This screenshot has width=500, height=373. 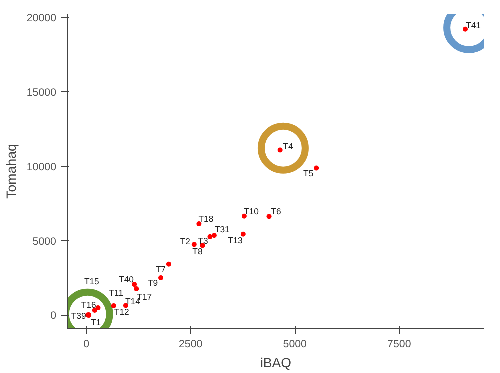 What do you see at coordinates (87, 344) in the screenshot?
I see `x-tick-label: 0` at bounding box center [87, 344].